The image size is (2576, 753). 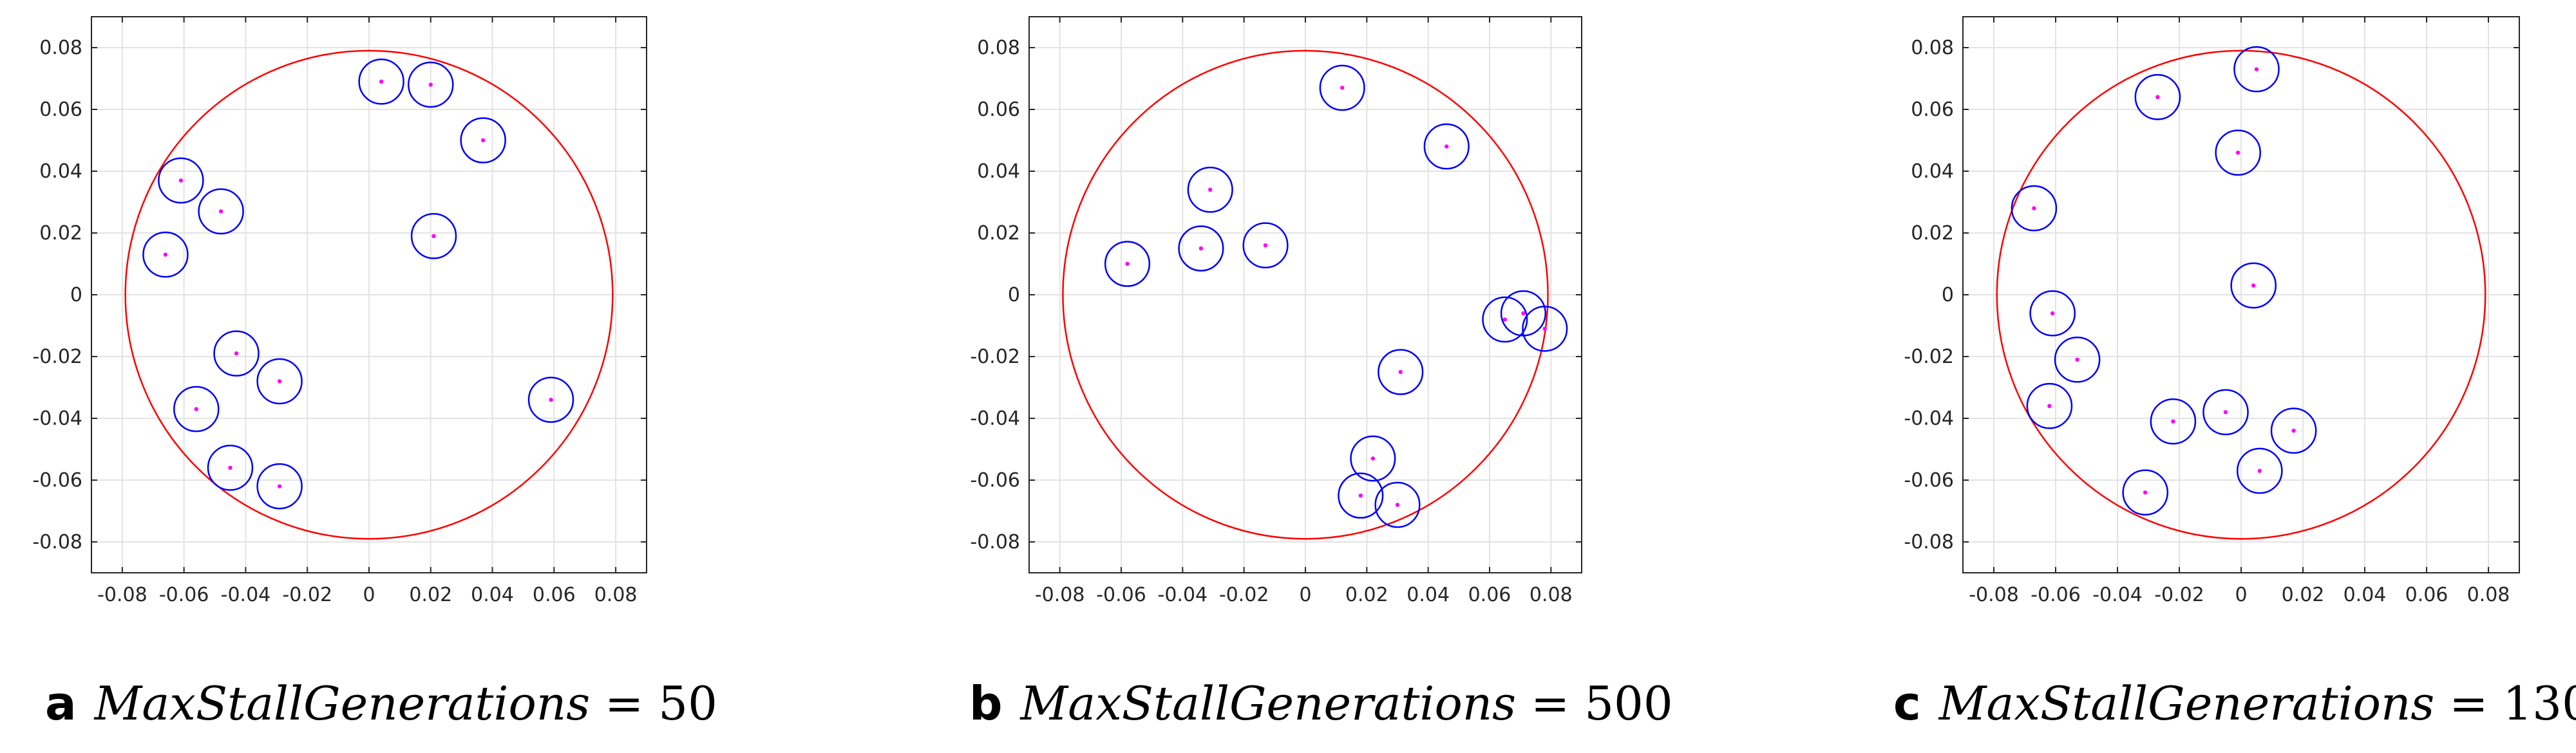 What do you see at coordinates (61, 703) in the screenshot?
I see `caption-letter: a` at bounding box center [61, 703].